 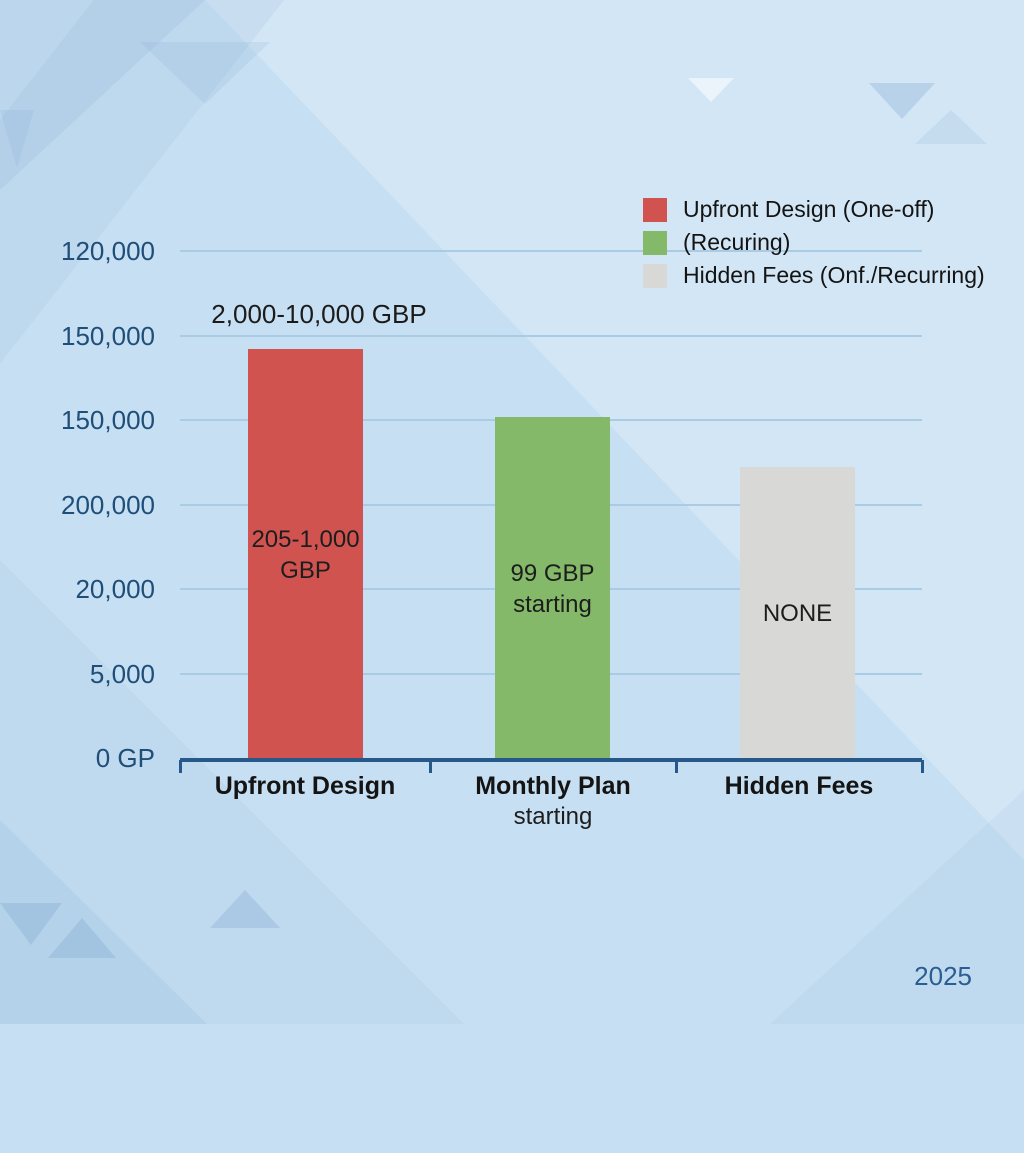 What do you see at coordinates (552, 604) in the screenshot?
I see `bar-inner-line: starting` at bounding box center [552, 604].